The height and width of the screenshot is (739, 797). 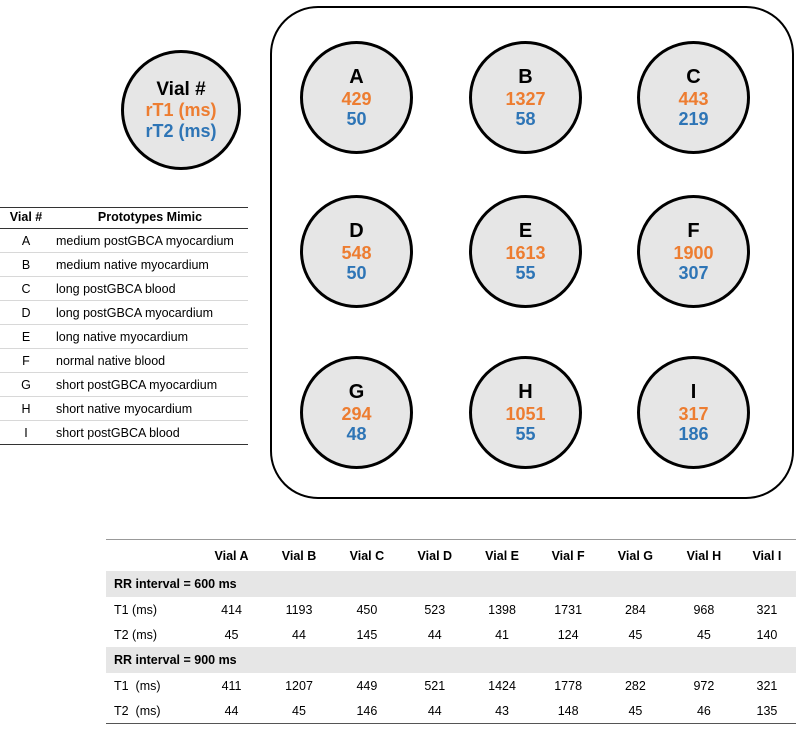 I want to click on vial-a: A 429 50, so click(x=356, y=97).